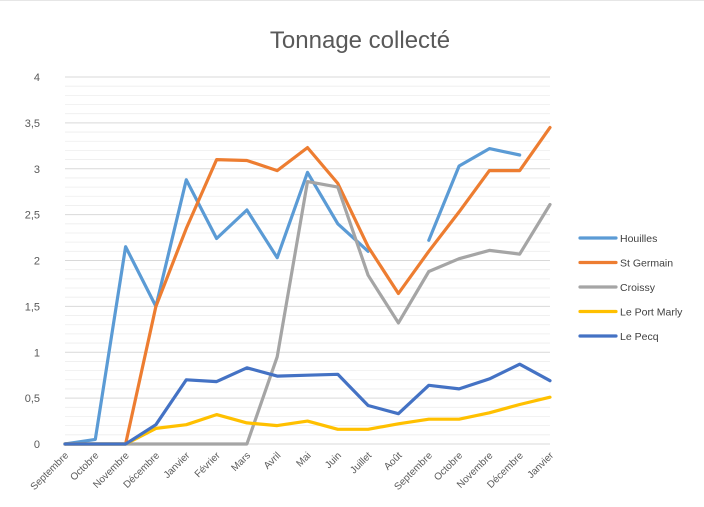 Image resolution: width=704 pixels, height=507 pixels. Describe the element at coordinates (303, 459) in the screenshot. I see `x-tick-label: Mai` at that location.